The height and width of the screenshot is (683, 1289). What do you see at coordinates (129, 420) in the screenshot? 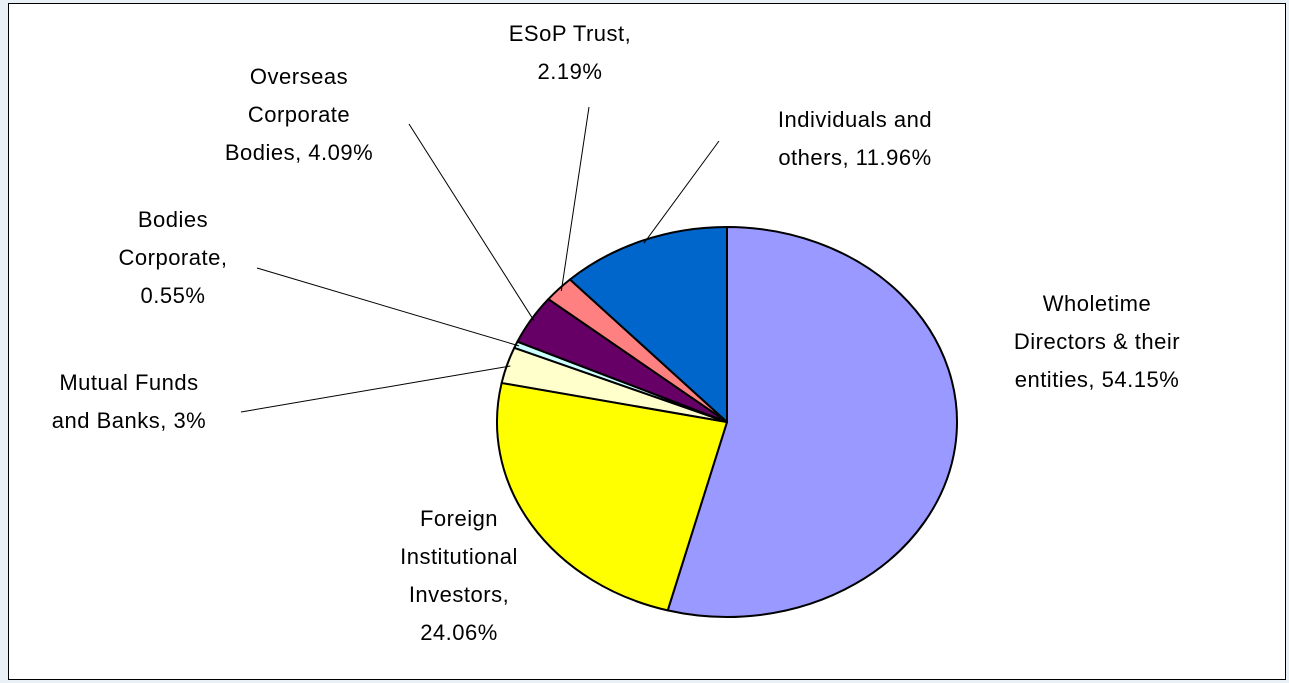
I see `slice-label-line: and Banks, 3%` at bounding box center [129, 420].